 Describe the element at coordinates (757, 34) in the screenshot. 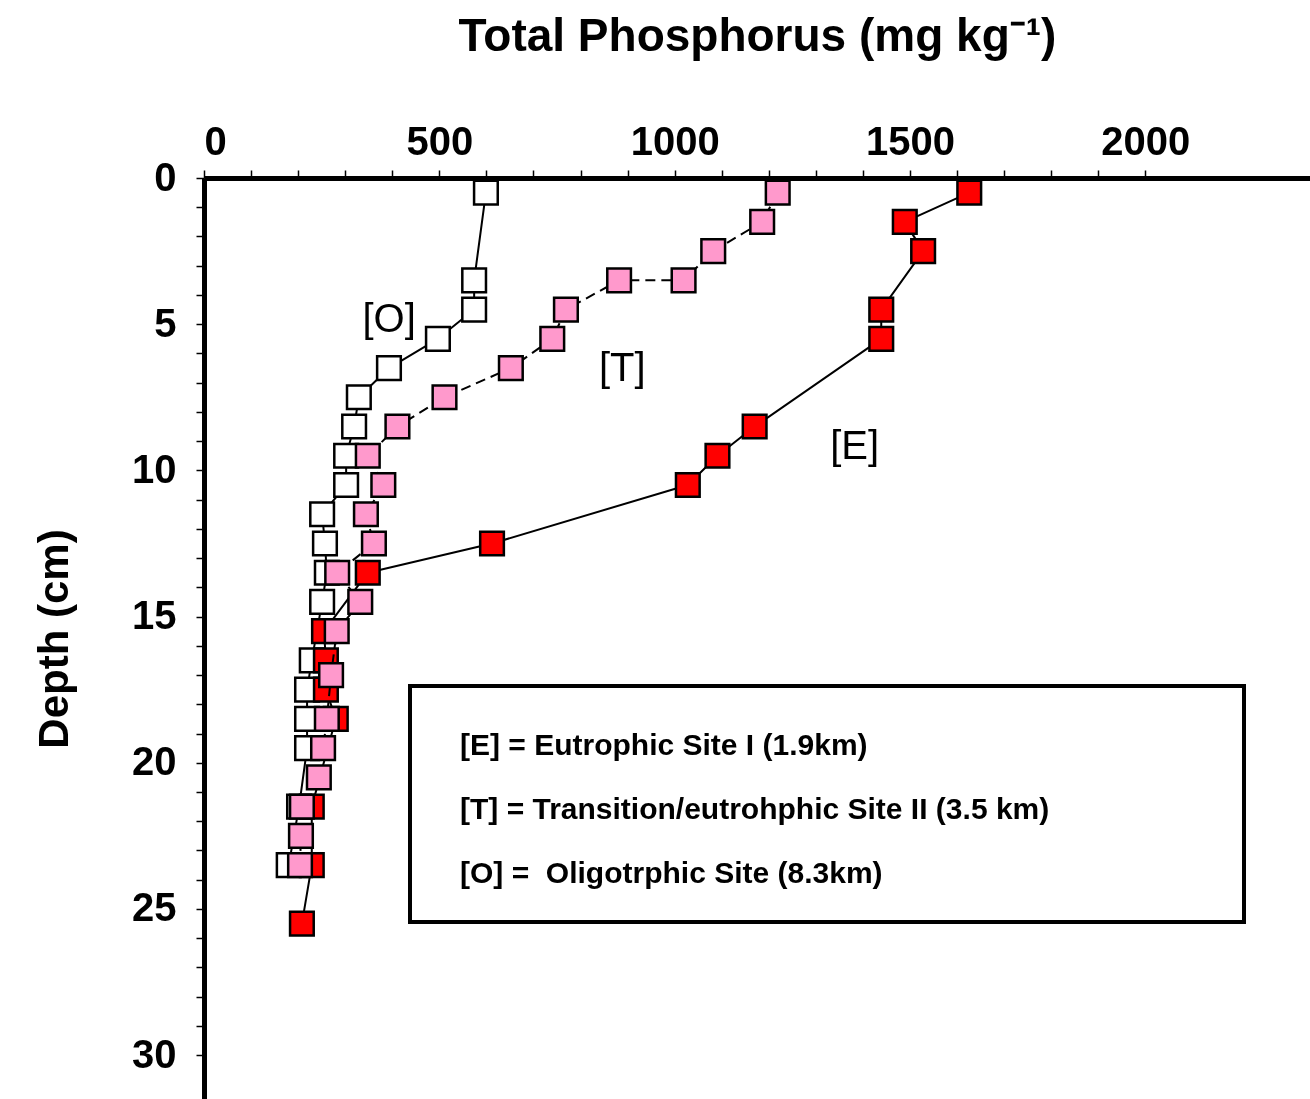

I see `x-axis-title: Total Phosphorus (mg kg⁻¹)` at that location.